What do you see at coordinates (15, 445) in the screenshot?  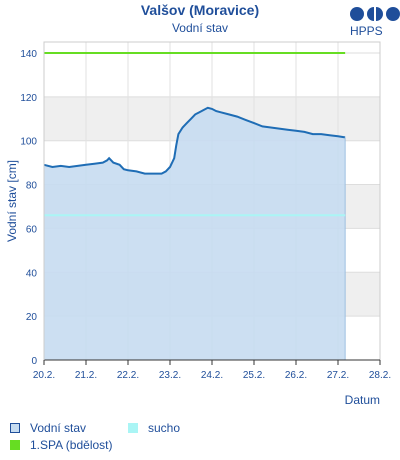 I see `legend-swatch-spa1` at bounding box center [15, 445].